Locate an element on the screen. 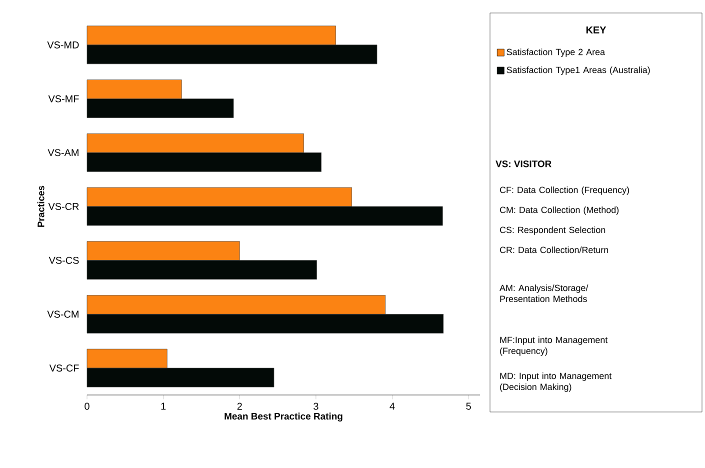 This screenshot has width=705, height=468. text: VS: VISITOR is located at coordinates (524, 164).